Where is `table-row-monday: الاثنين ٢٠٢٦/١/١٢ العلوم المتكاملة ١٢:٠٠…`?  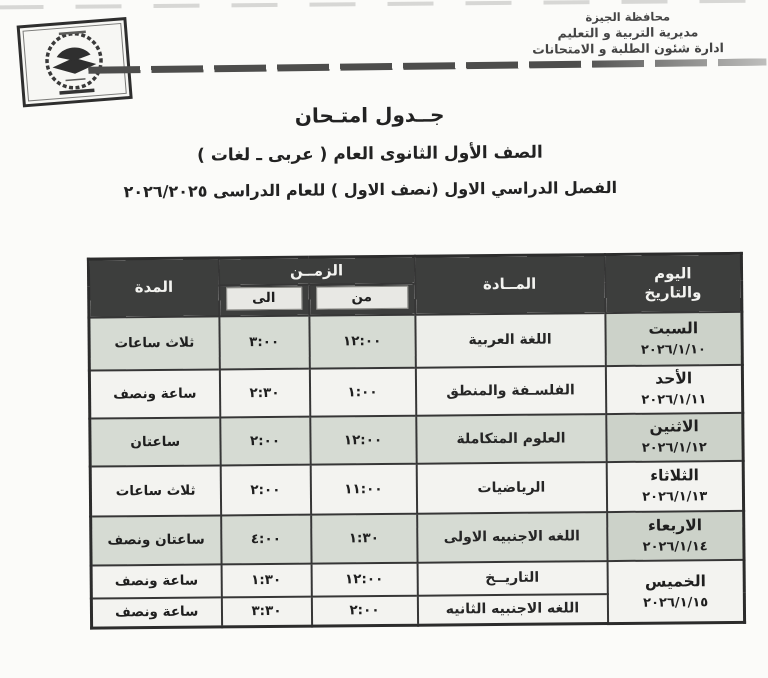 table-row-monday: الاثنين ٢٠٢٦/١/١٢ العلوم المتكاملة ١٢:٠٠… is located at coordinates (416, 439).